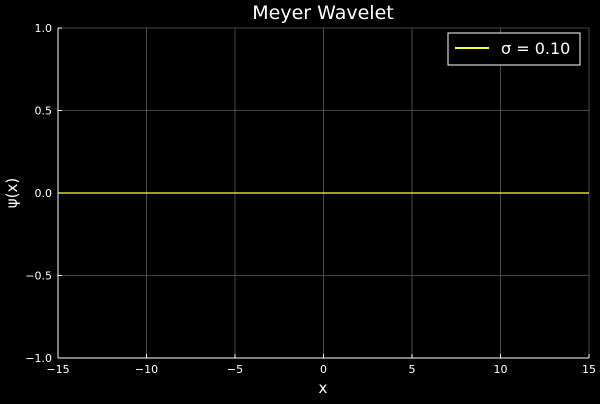 The image size is (600, 404). What do you see at coordinates (235, 369) in the screenshot?
I see `x-tick-label: −5` at bounding box center [235, 369].